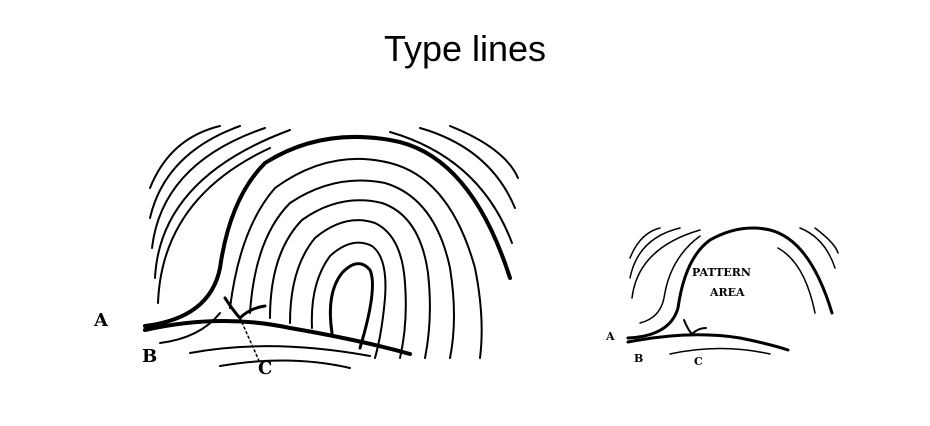 The height and width of the screenshot is (426, 930). I want to click on small-label-a: A, so click(610, 336).